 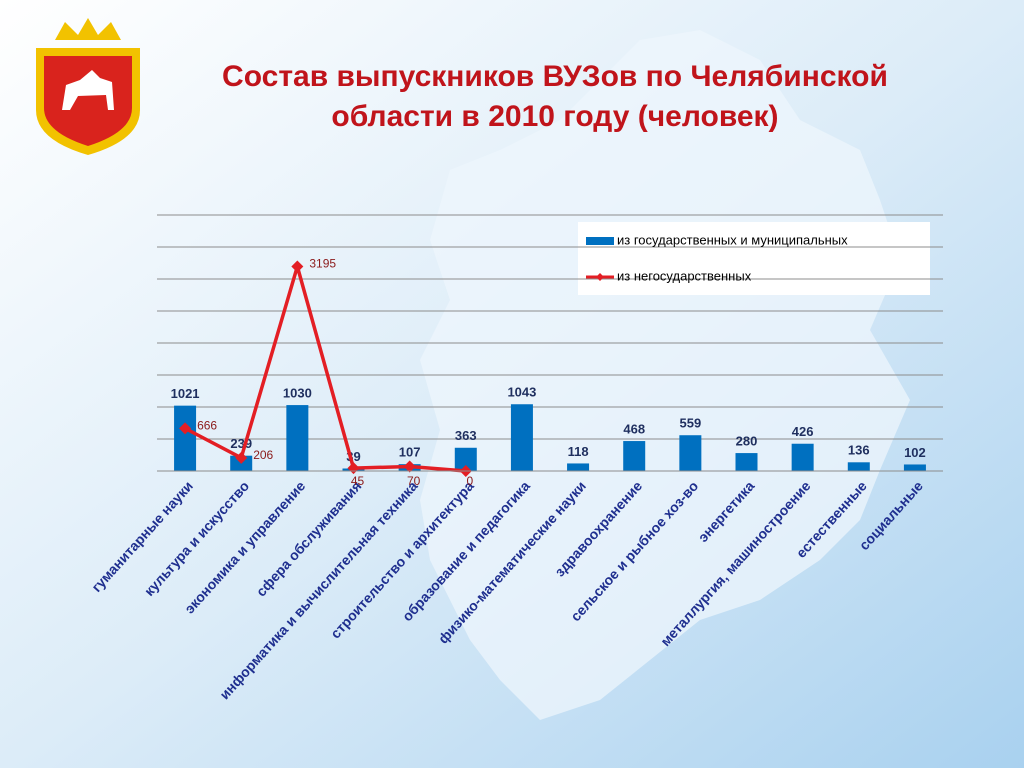 I want to click on value-label: 1030, so click(x=297, y=393).